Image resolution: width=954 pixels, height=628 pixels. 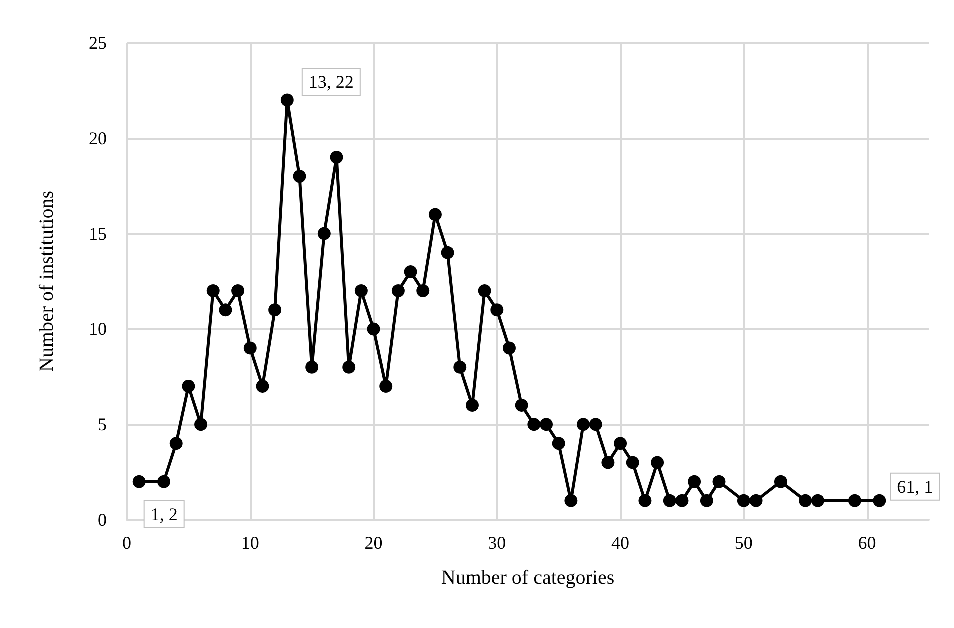 I want to click on y-tick-label: 10, so click(x=98, y=329).